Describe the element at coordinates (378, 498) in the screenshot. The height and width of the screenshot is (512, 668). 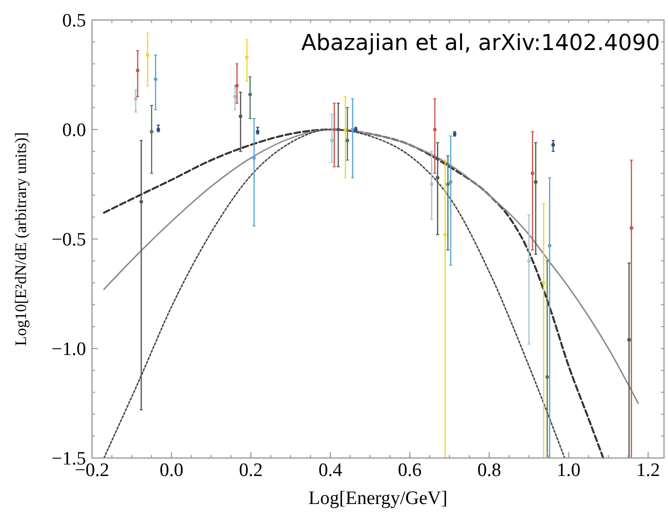
I see `x-axis-title: Log[Energy/GeV]` at that location.